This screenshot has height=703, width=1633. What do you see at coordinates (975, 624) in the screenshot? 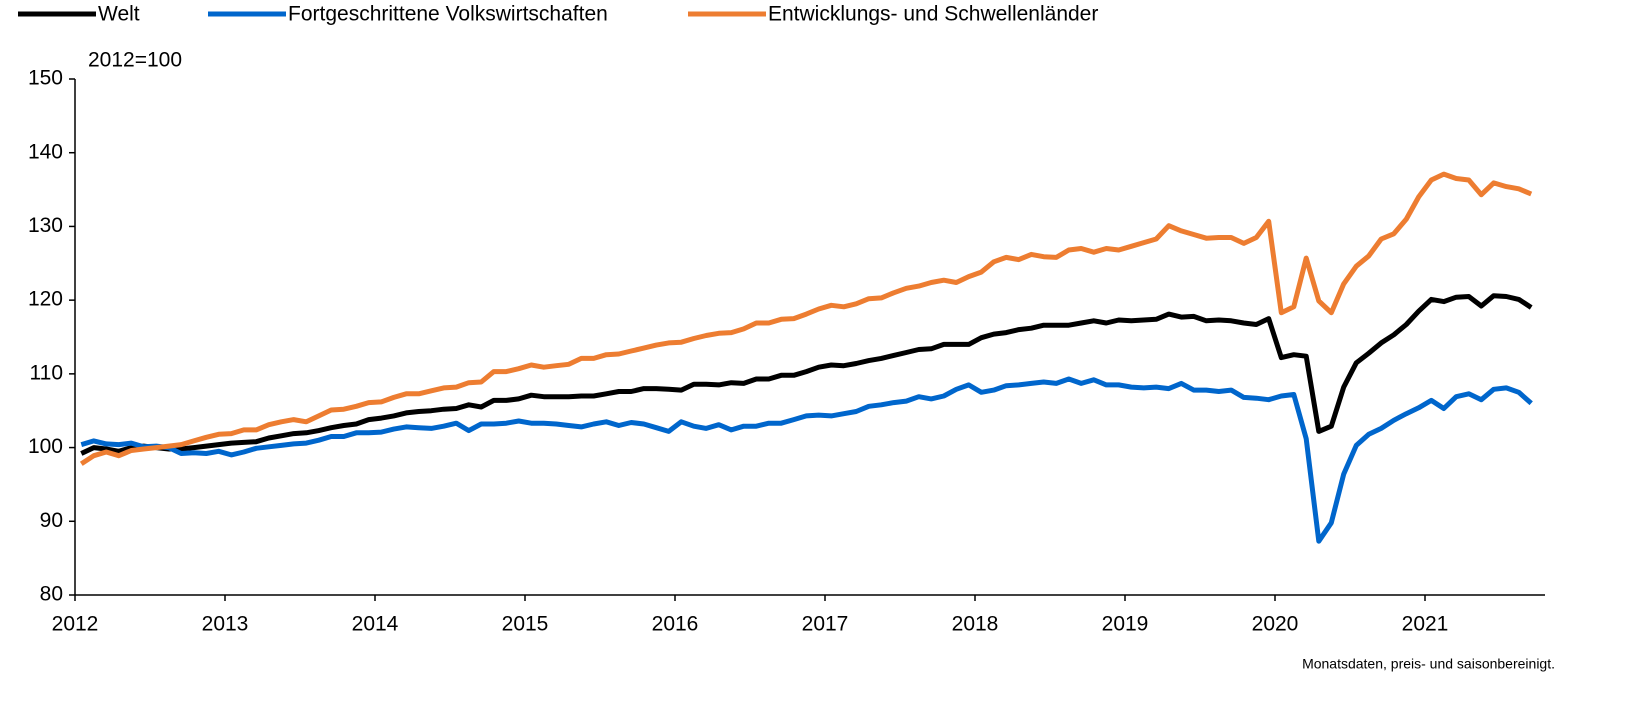
I see `x-tick-label: 2018` at bounding box center [975, 624].